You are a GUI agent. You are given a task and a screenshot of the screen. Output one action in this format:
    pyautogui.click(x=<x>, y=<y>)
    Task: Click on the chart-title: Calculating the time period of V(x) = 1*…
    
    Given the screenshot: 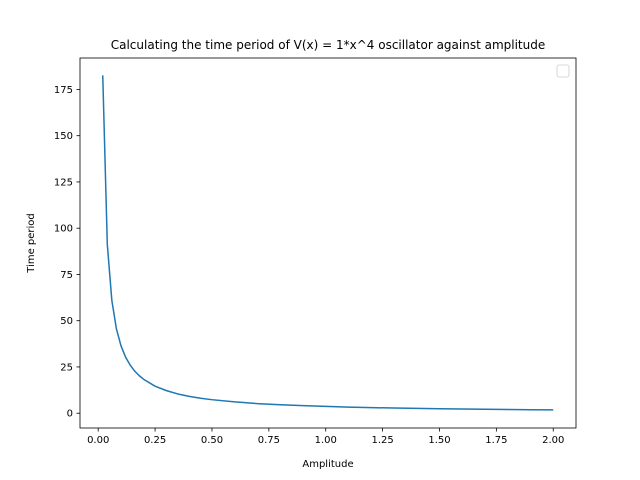 What is the action you would take?
    pyautogui.click(x=328, y=45)
    